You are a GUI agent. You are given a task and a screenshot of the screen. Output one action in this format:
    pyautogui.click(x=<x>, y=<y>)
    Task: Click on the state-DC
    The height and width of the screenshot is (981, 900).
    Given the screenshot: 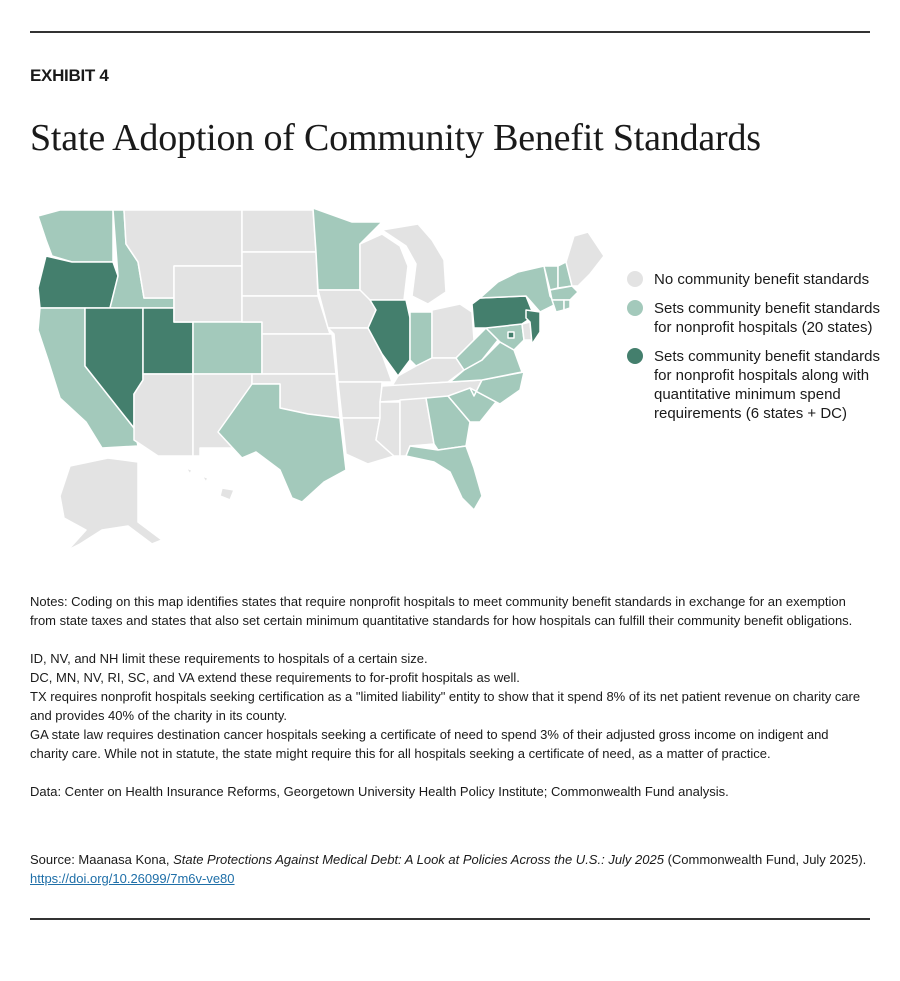 What is the action you would take?
    pyautogui.click(x=511, y=335)
    